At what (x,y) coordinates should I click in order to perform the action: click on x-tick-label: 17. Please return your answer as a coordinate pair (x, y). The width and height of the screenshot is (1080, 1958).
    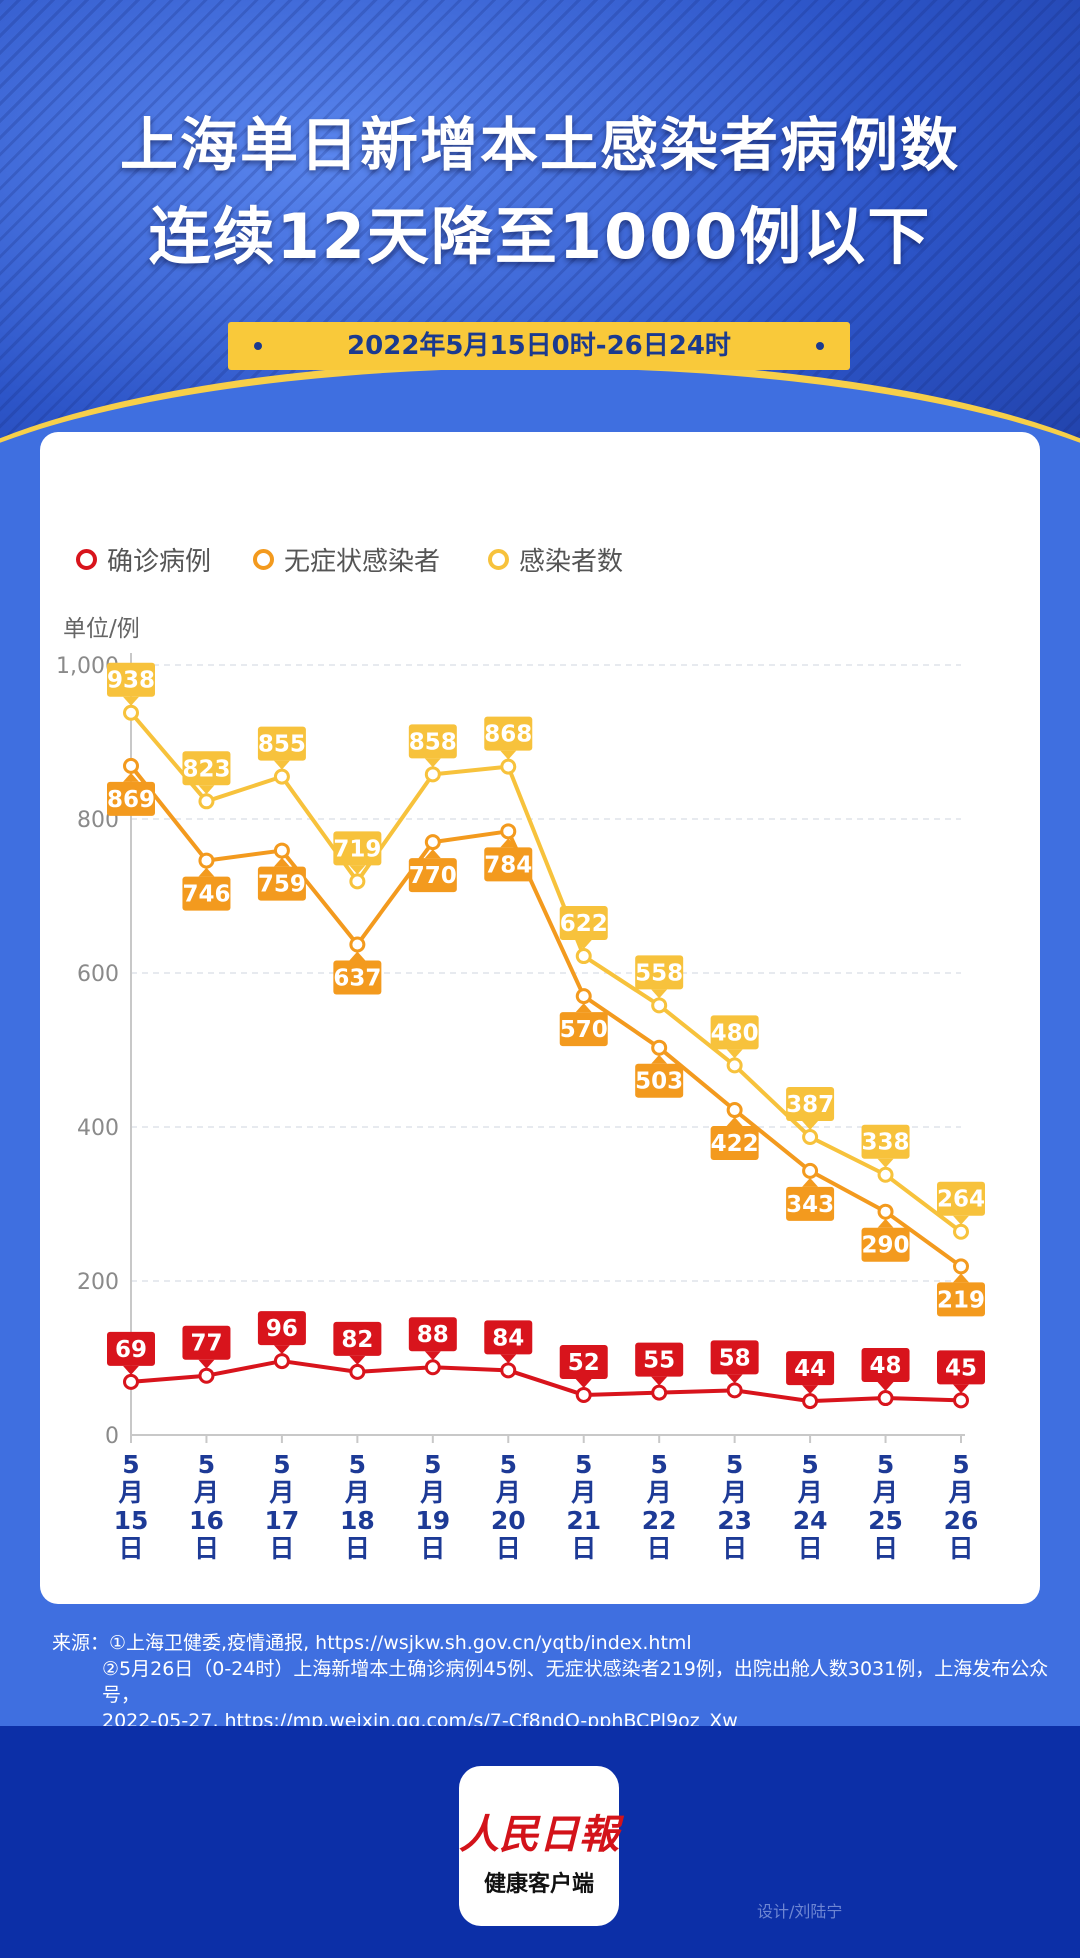
    Looking at the image, I should click on (282, 1520).